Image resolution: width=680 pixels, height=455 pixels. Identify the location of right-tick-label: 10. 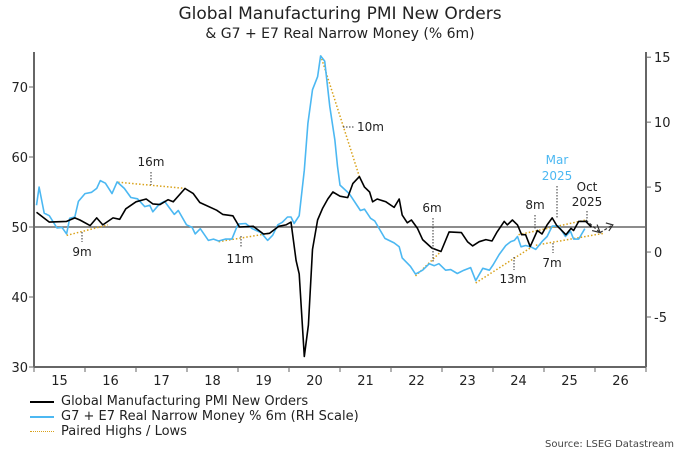
(662, 123).